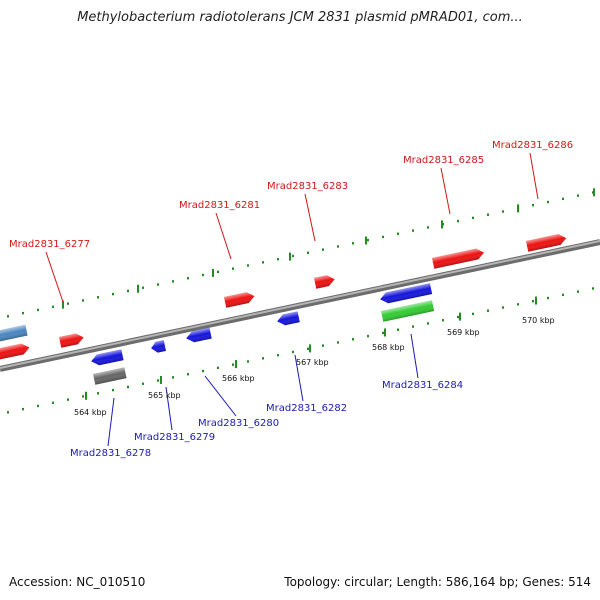 This screenshot has width=600, height=600. I want to click on gene-shape-partial, so click(14, 333).